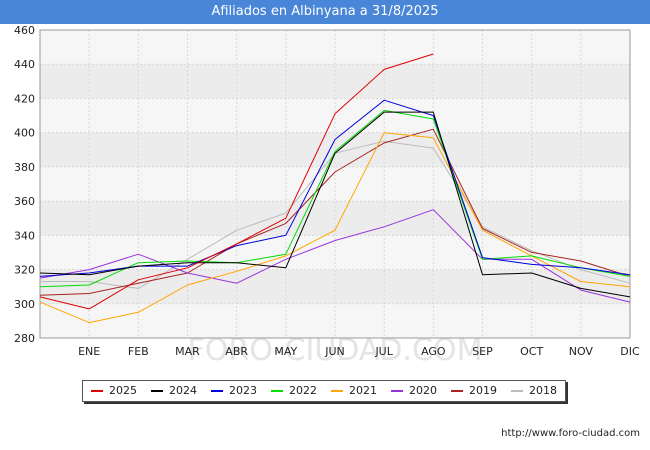 The width and height of the screenshot is (650, 450). What do you see at coordinates (24, 133) in the screenshot?
I see `y-tick-label: 400` at bounding box center [24, 133].